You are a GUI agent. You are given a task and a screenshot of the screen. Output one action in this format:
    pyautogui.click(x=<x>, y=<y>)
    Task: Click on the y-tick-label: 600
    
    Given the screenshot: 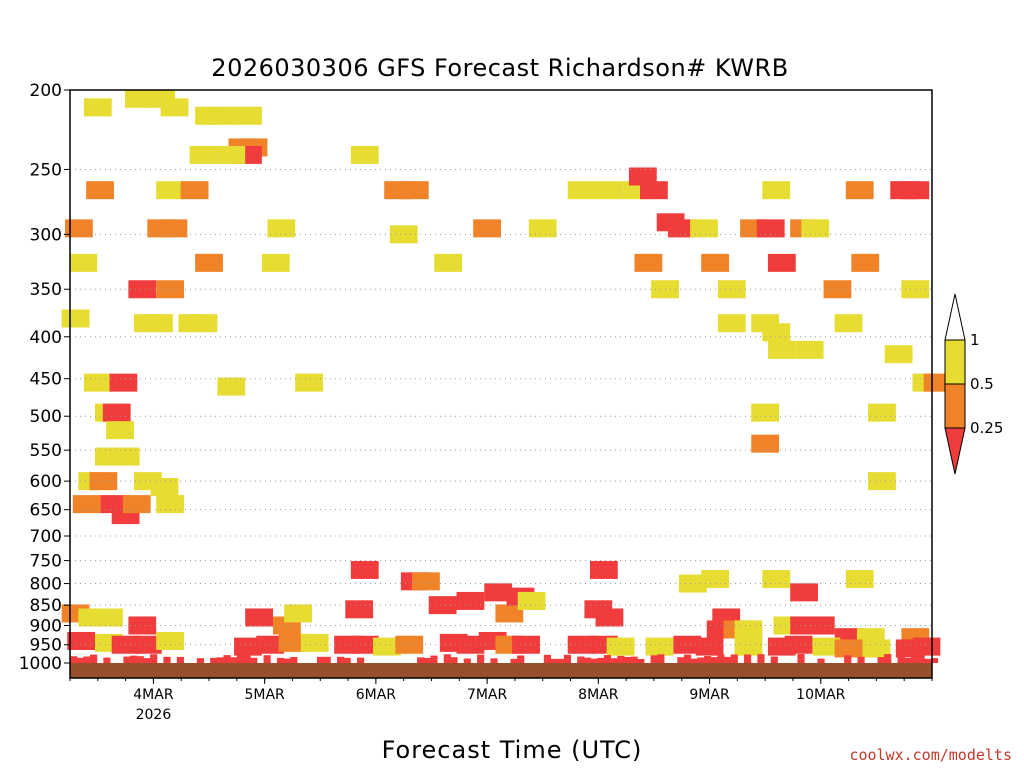 What is the action you would take?
    pyautogui.click(x=46, y=482)
    